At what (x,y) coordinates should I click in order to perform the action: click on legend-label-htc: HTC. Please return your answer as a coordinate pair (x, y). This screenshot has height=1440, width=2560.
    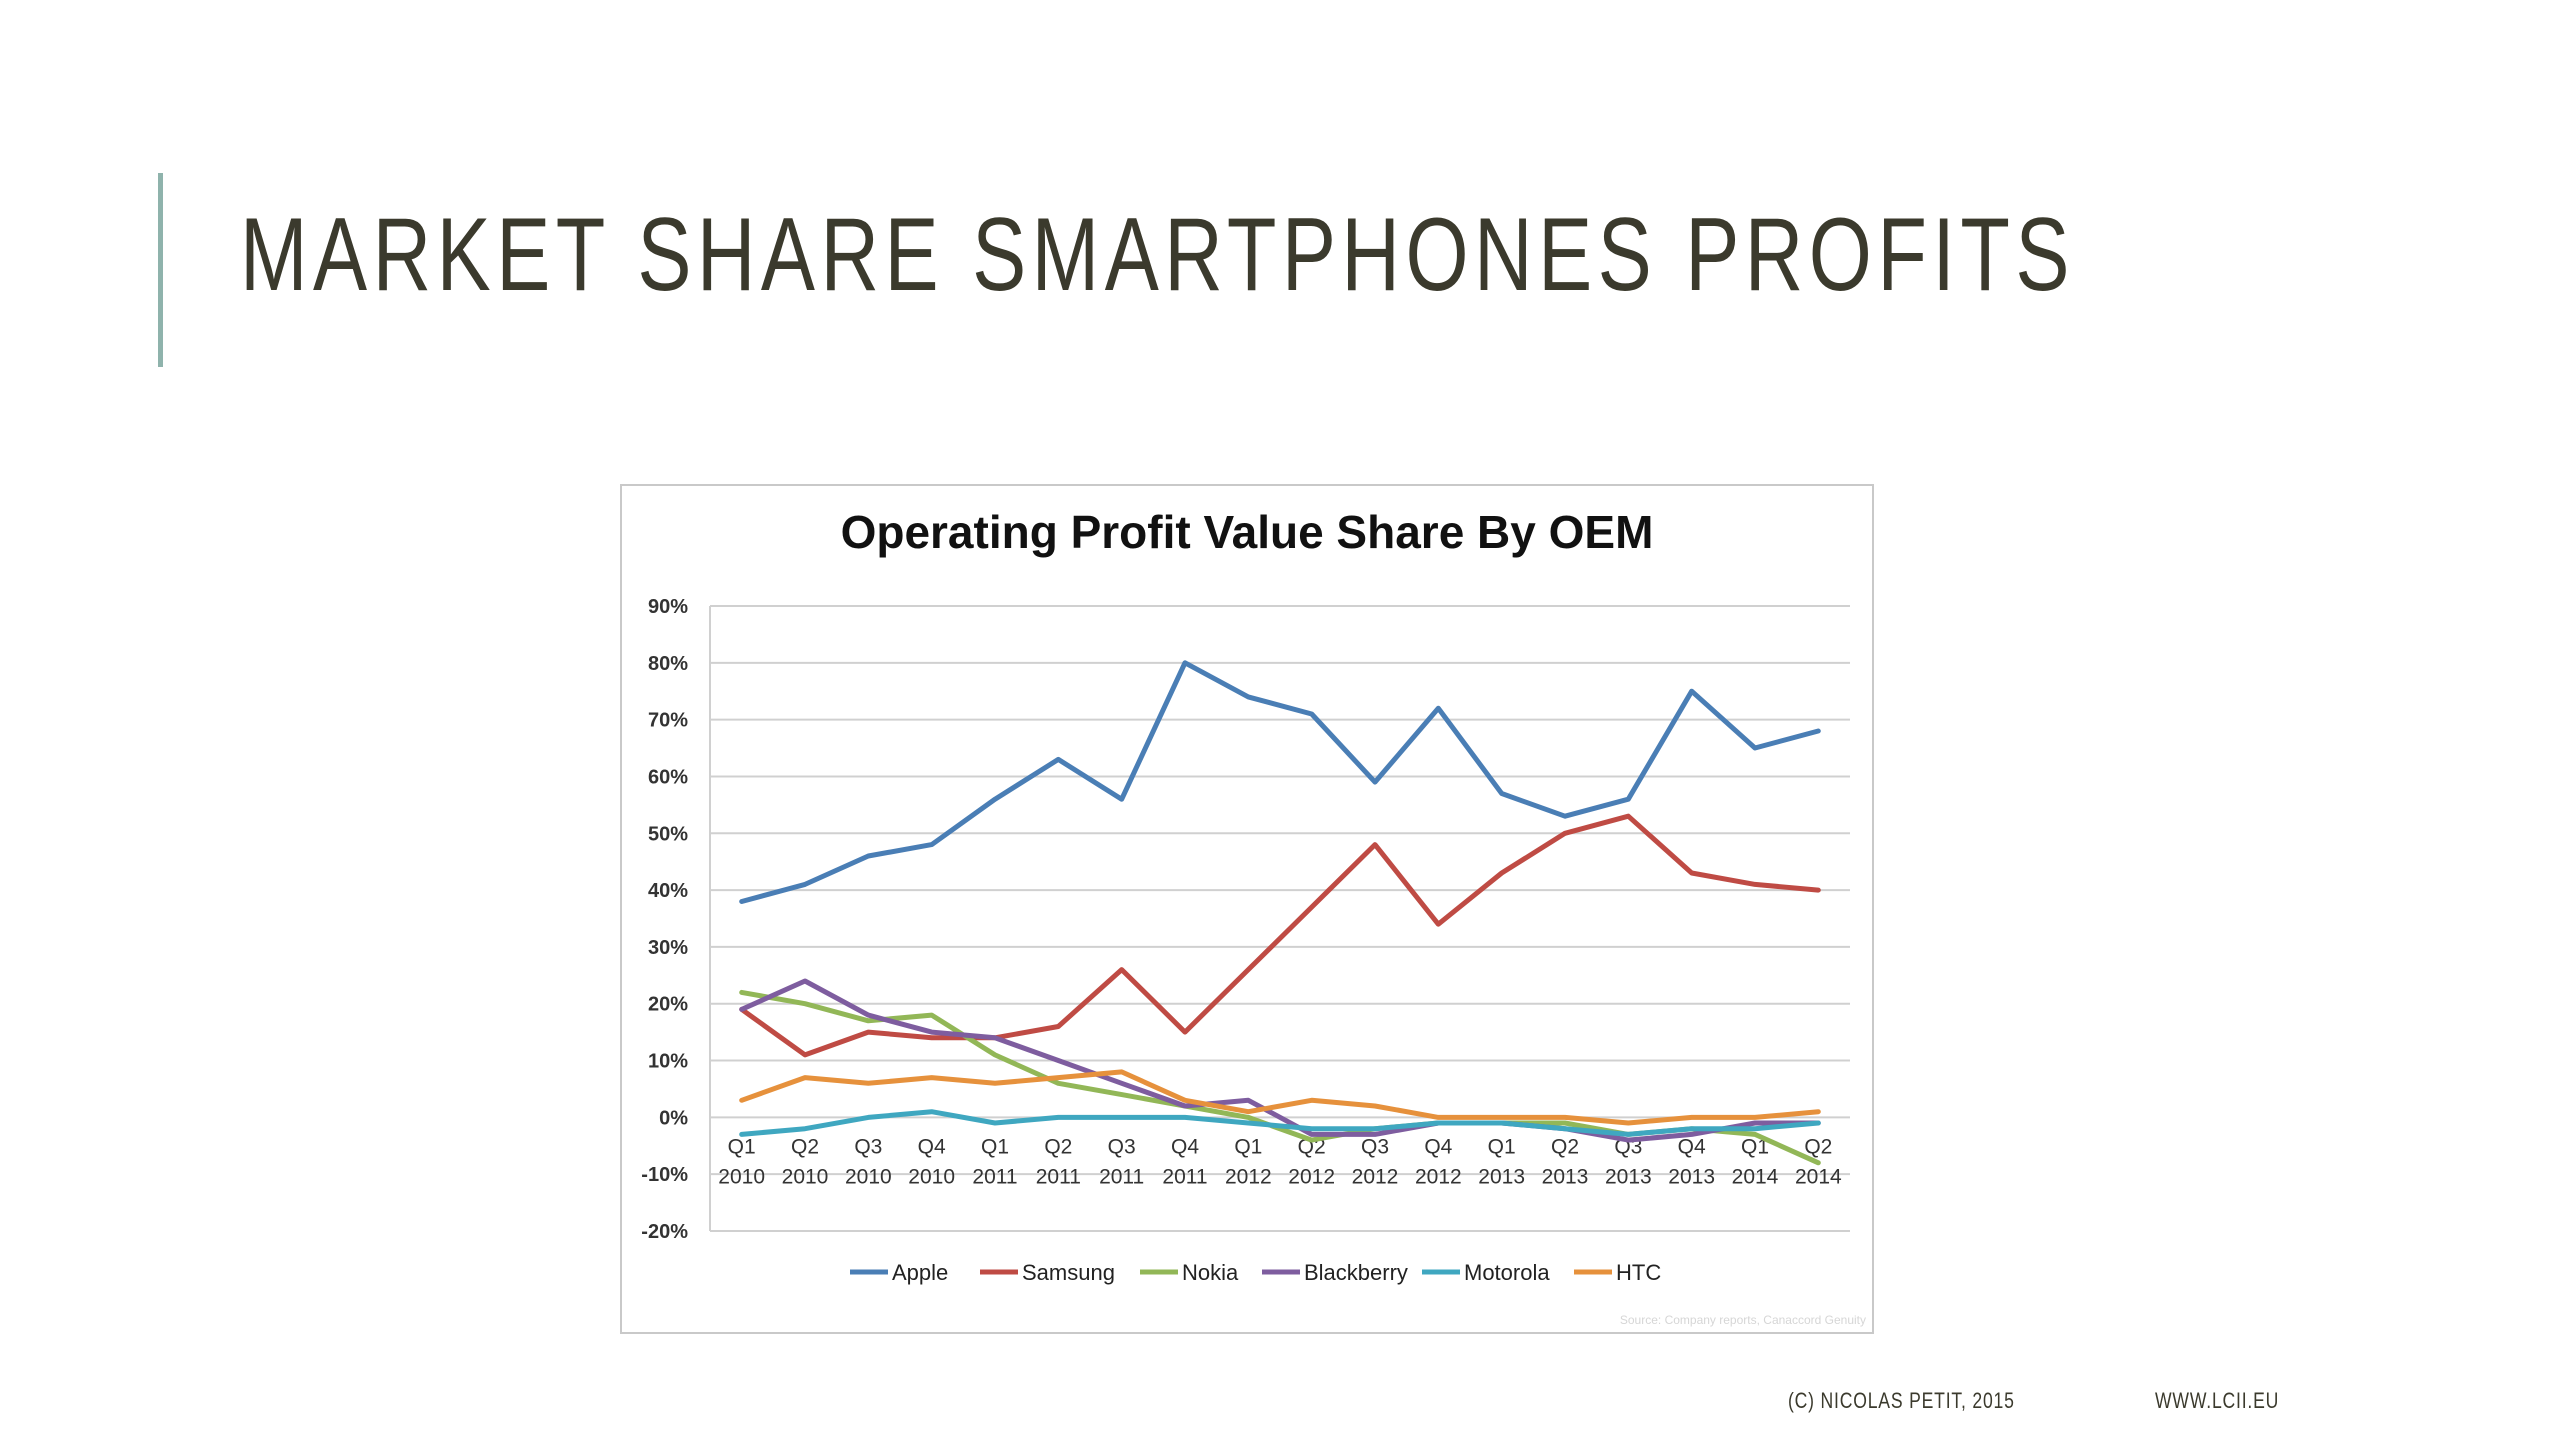
    Looking at the image, I should click on (1638, 1272).